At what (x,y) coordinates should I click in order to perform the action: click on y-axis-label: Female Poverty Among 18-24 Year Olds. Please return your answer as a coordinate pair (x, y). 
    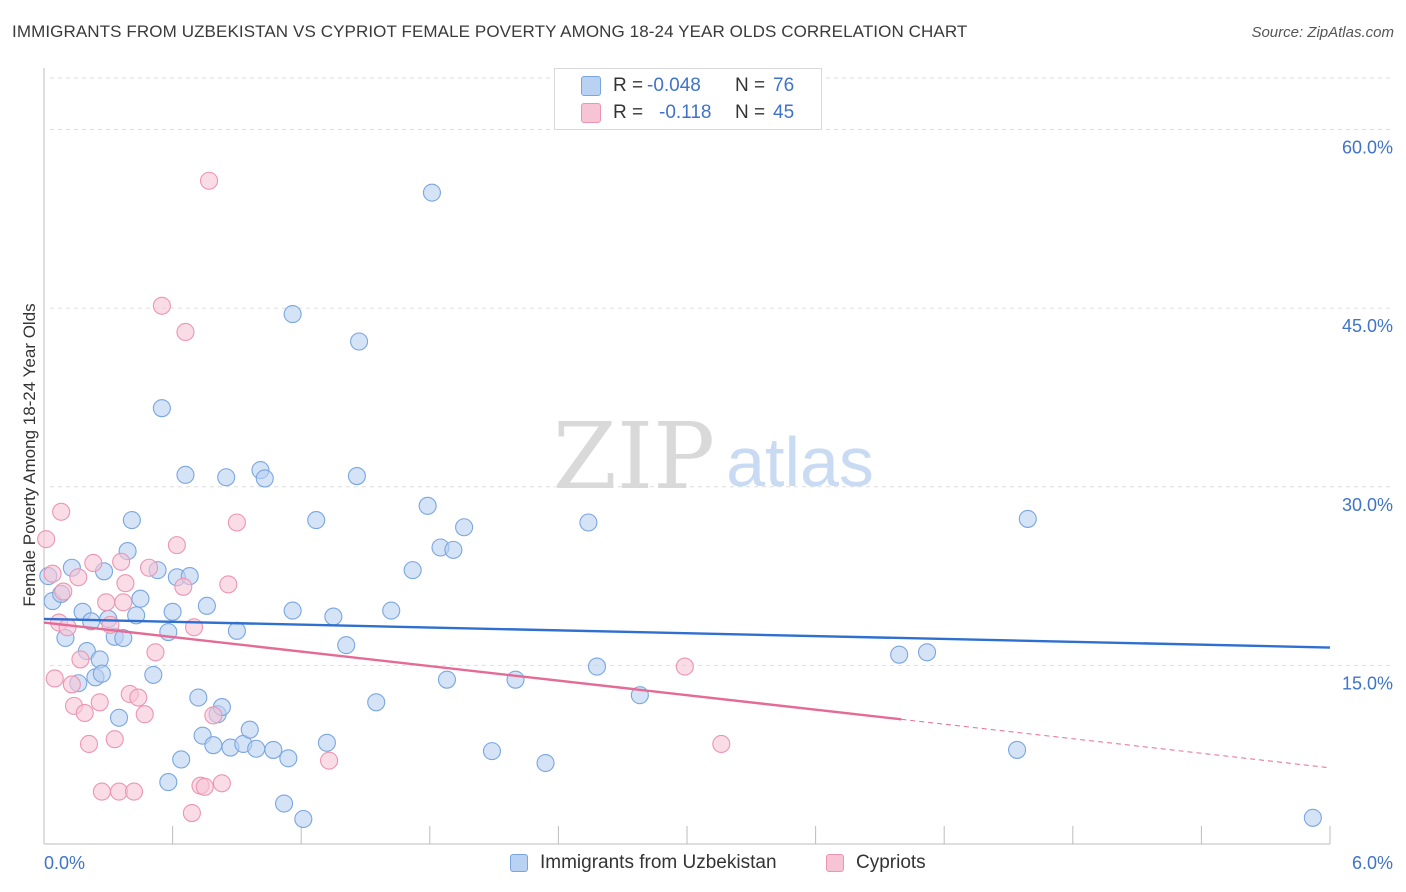
    Looking at the image, I should click on (29, 454).